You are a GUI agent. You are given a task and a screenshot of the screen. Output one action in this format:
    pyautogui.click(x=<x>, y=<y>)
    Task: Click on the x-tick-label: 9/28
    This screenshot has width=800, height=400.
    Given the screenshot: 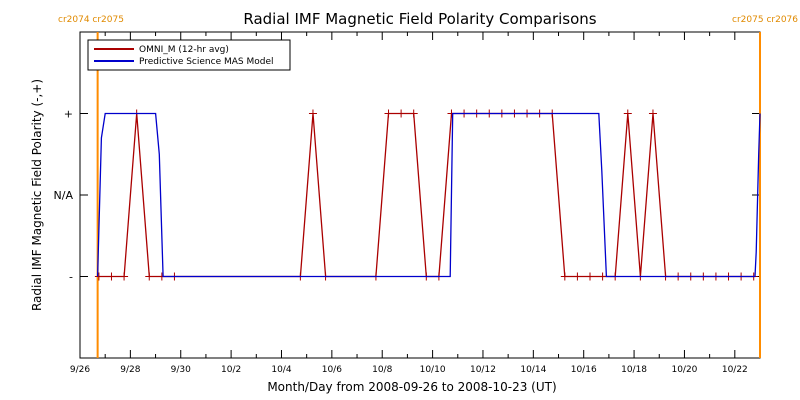 What is the action you would take?
    pyautogui.click(x=130, y=370)
    